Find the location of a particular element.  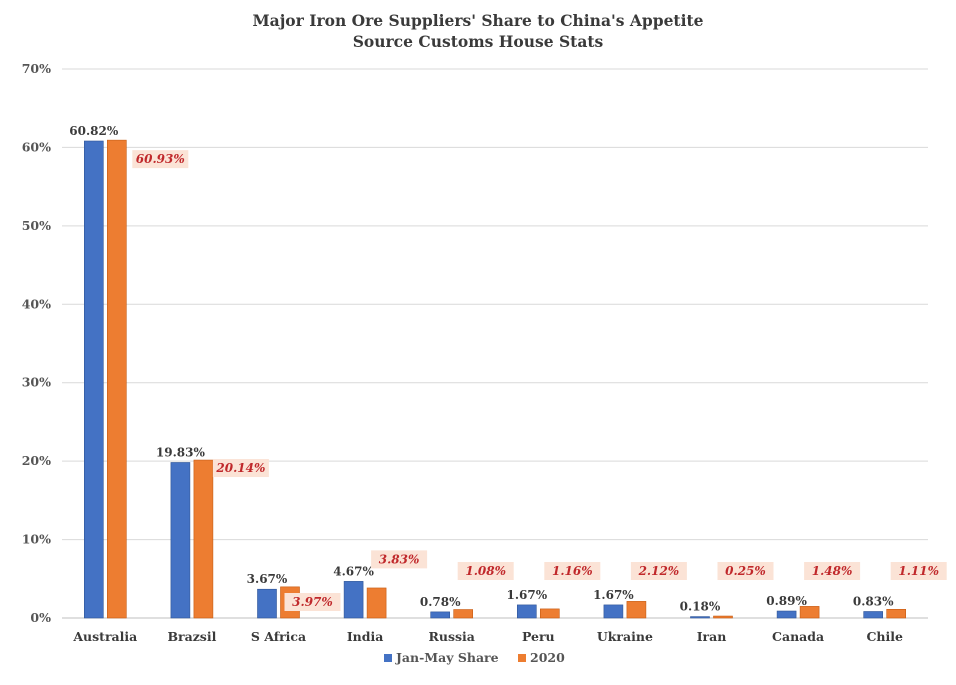

data-label-jan-may: 0.78% is located at coordinates (440, 602).